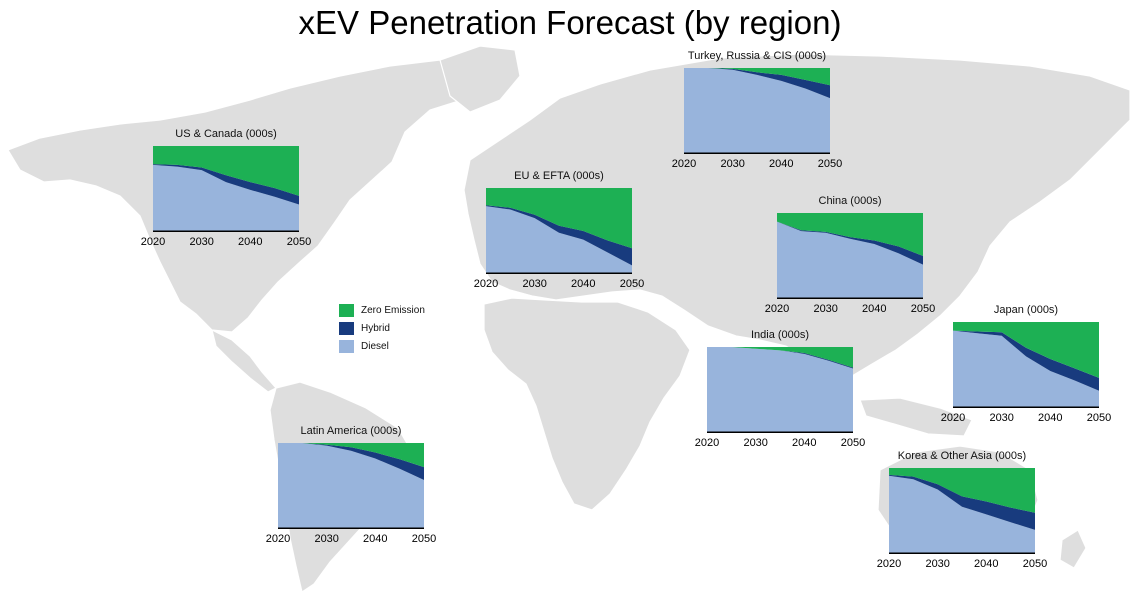 The height and width of the screenshot is (595, 1140). I want to click on china-plot, so click(850, 256).